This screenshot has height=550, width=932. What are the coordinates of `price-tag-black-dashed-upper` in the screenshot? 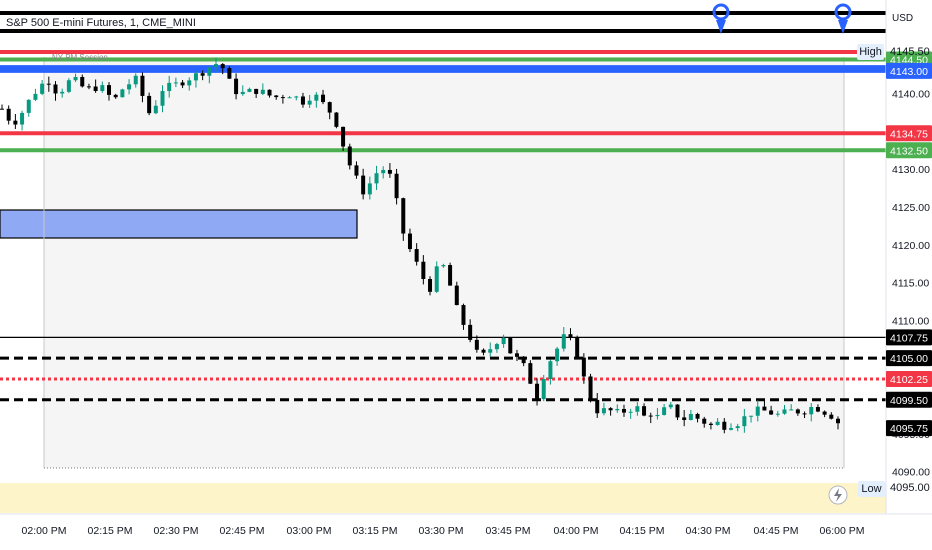 It's located at (909, 358).